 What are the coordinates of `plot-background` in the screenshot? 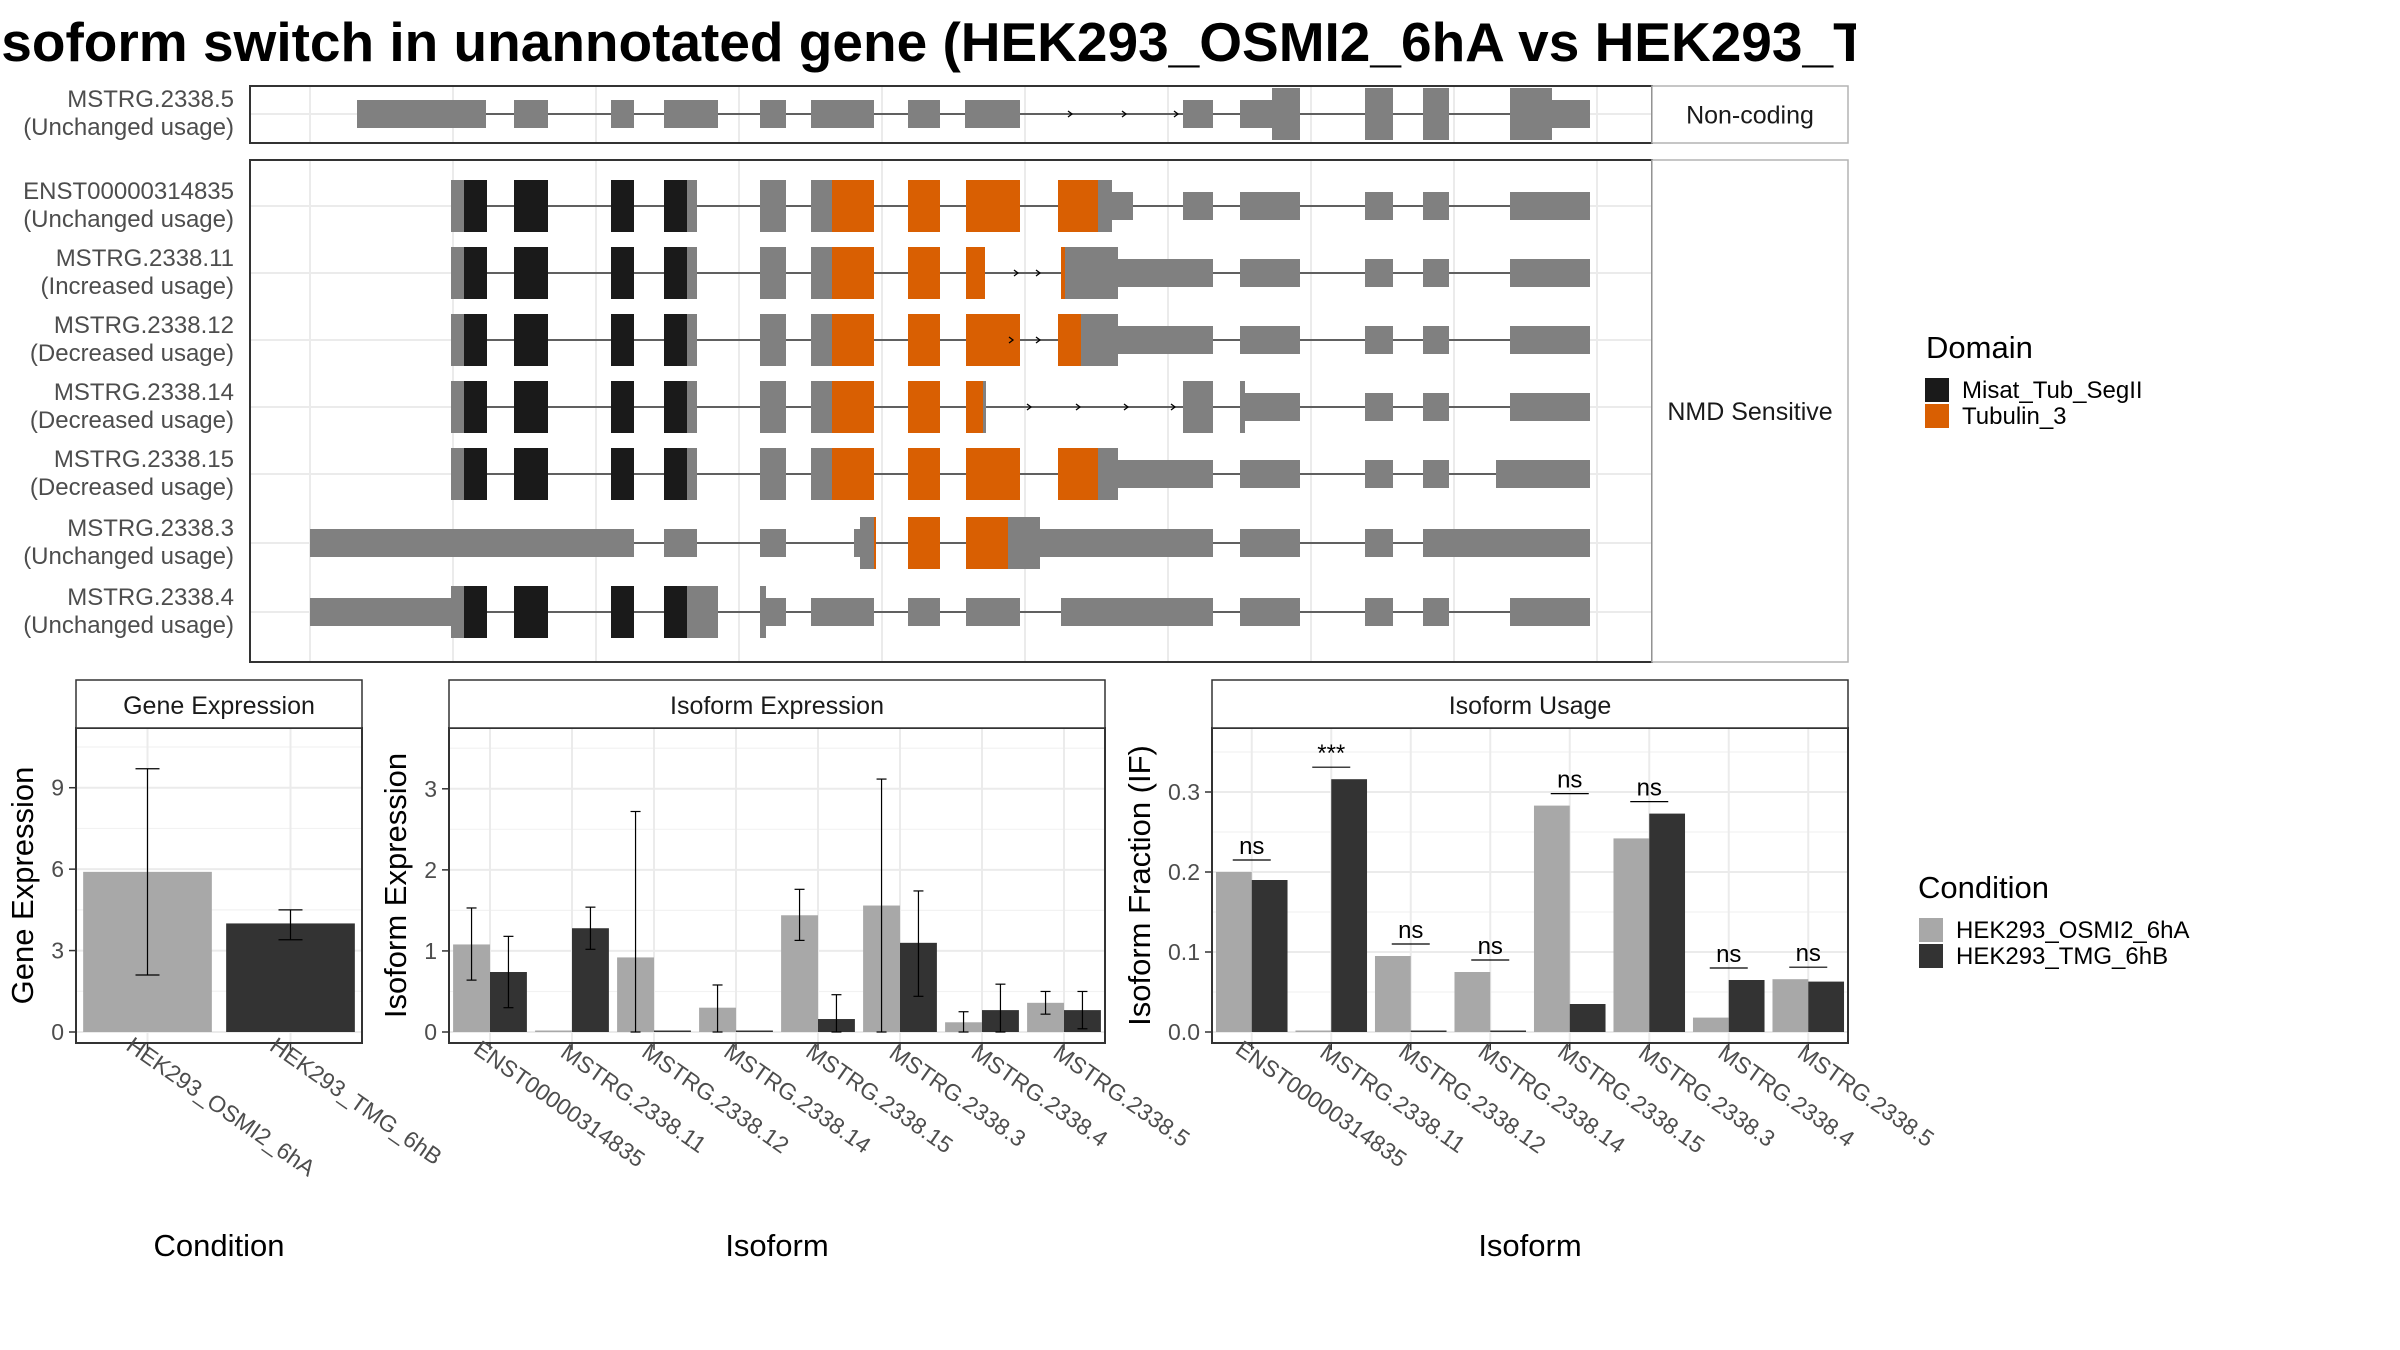 It's located at (777, 885).